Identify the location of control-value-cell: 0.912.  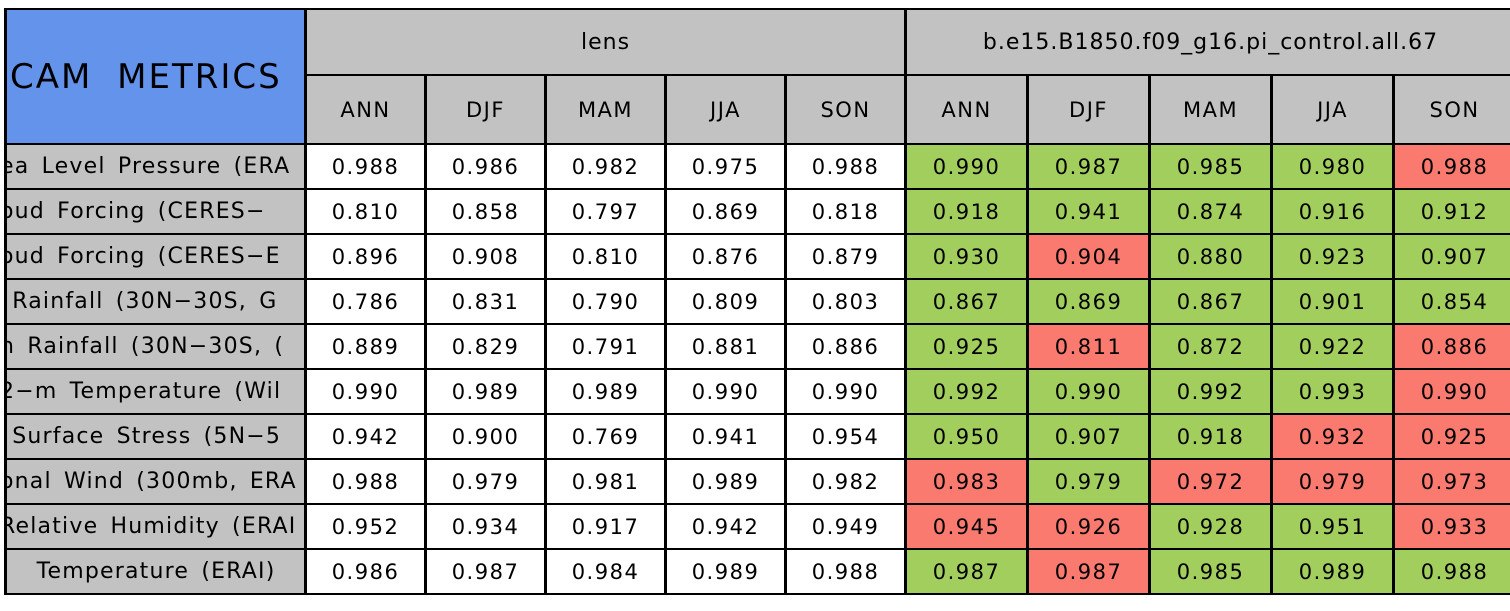
(1451, 211).